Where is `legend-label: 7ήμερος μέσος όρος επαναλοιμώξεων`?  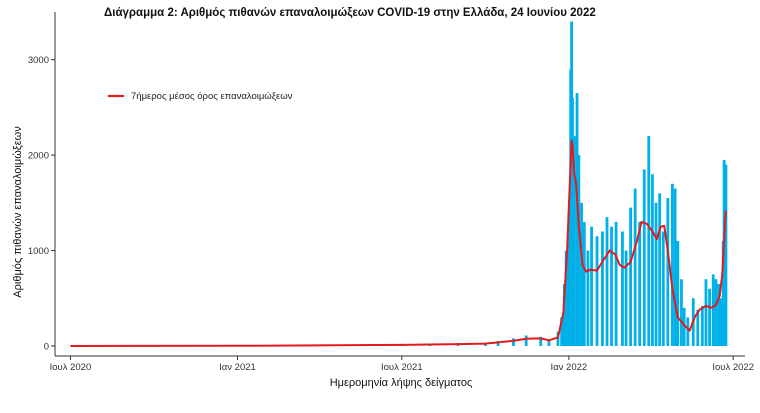
legend-label: 7ήμερος μέσος όρος επαναλοιμώξεων is located at coordinates (212, 96).